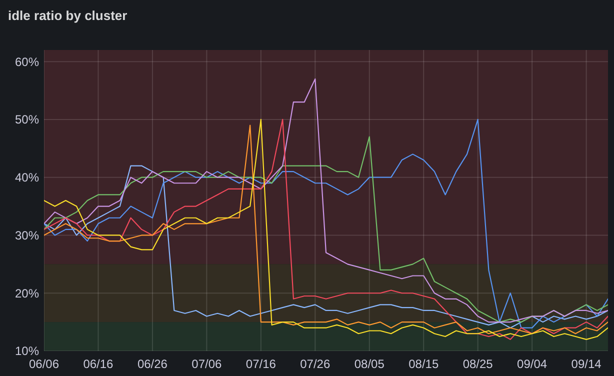 This screenshot has height=376, width=614. Describe the element at coordinates (27, 177) in the screenshot. I see `y-tick-label: 40%` at that location.